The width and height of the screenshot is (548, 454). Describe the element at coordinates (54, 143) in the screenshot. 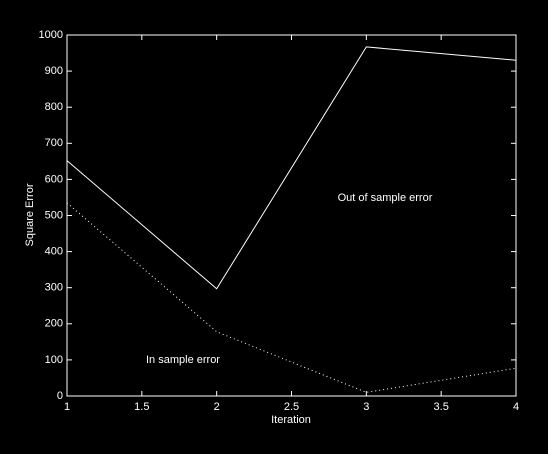

I see `y-tick-label: 700` at that location.